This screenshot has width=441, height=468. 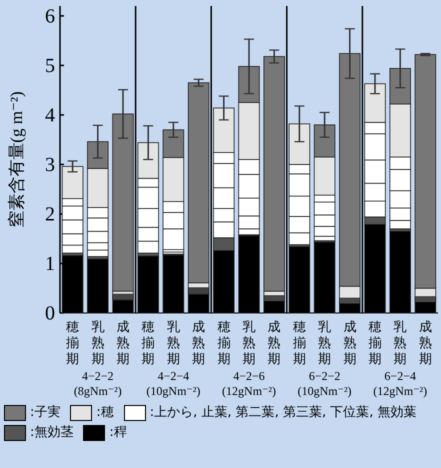 I want to click on y-tick-label: 0, so click(x=50, y=313).